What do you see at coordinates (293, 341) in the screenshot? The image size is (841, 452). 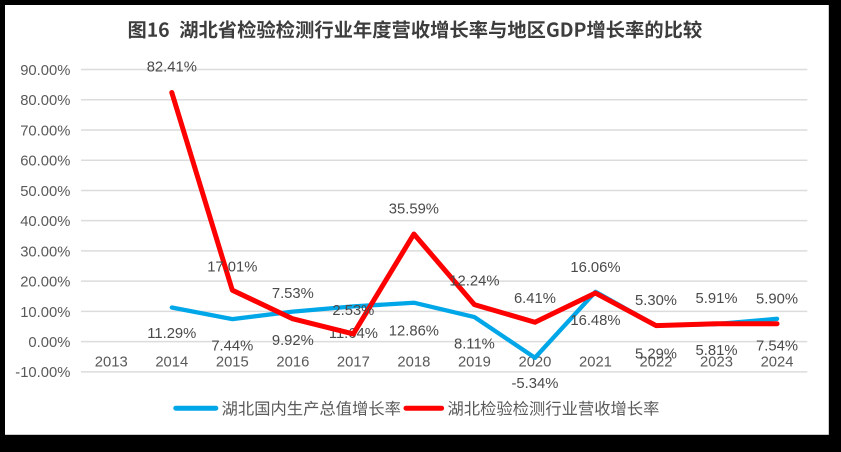 I see `svg-text: 9.92%` at bounding box center [293, 341].